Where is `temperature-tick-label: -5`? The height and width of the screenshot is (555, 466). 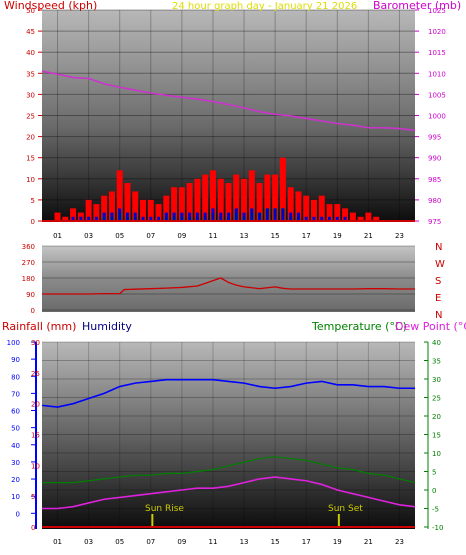
temperature-tick-label: -5 is located at coordinates (435, 510).